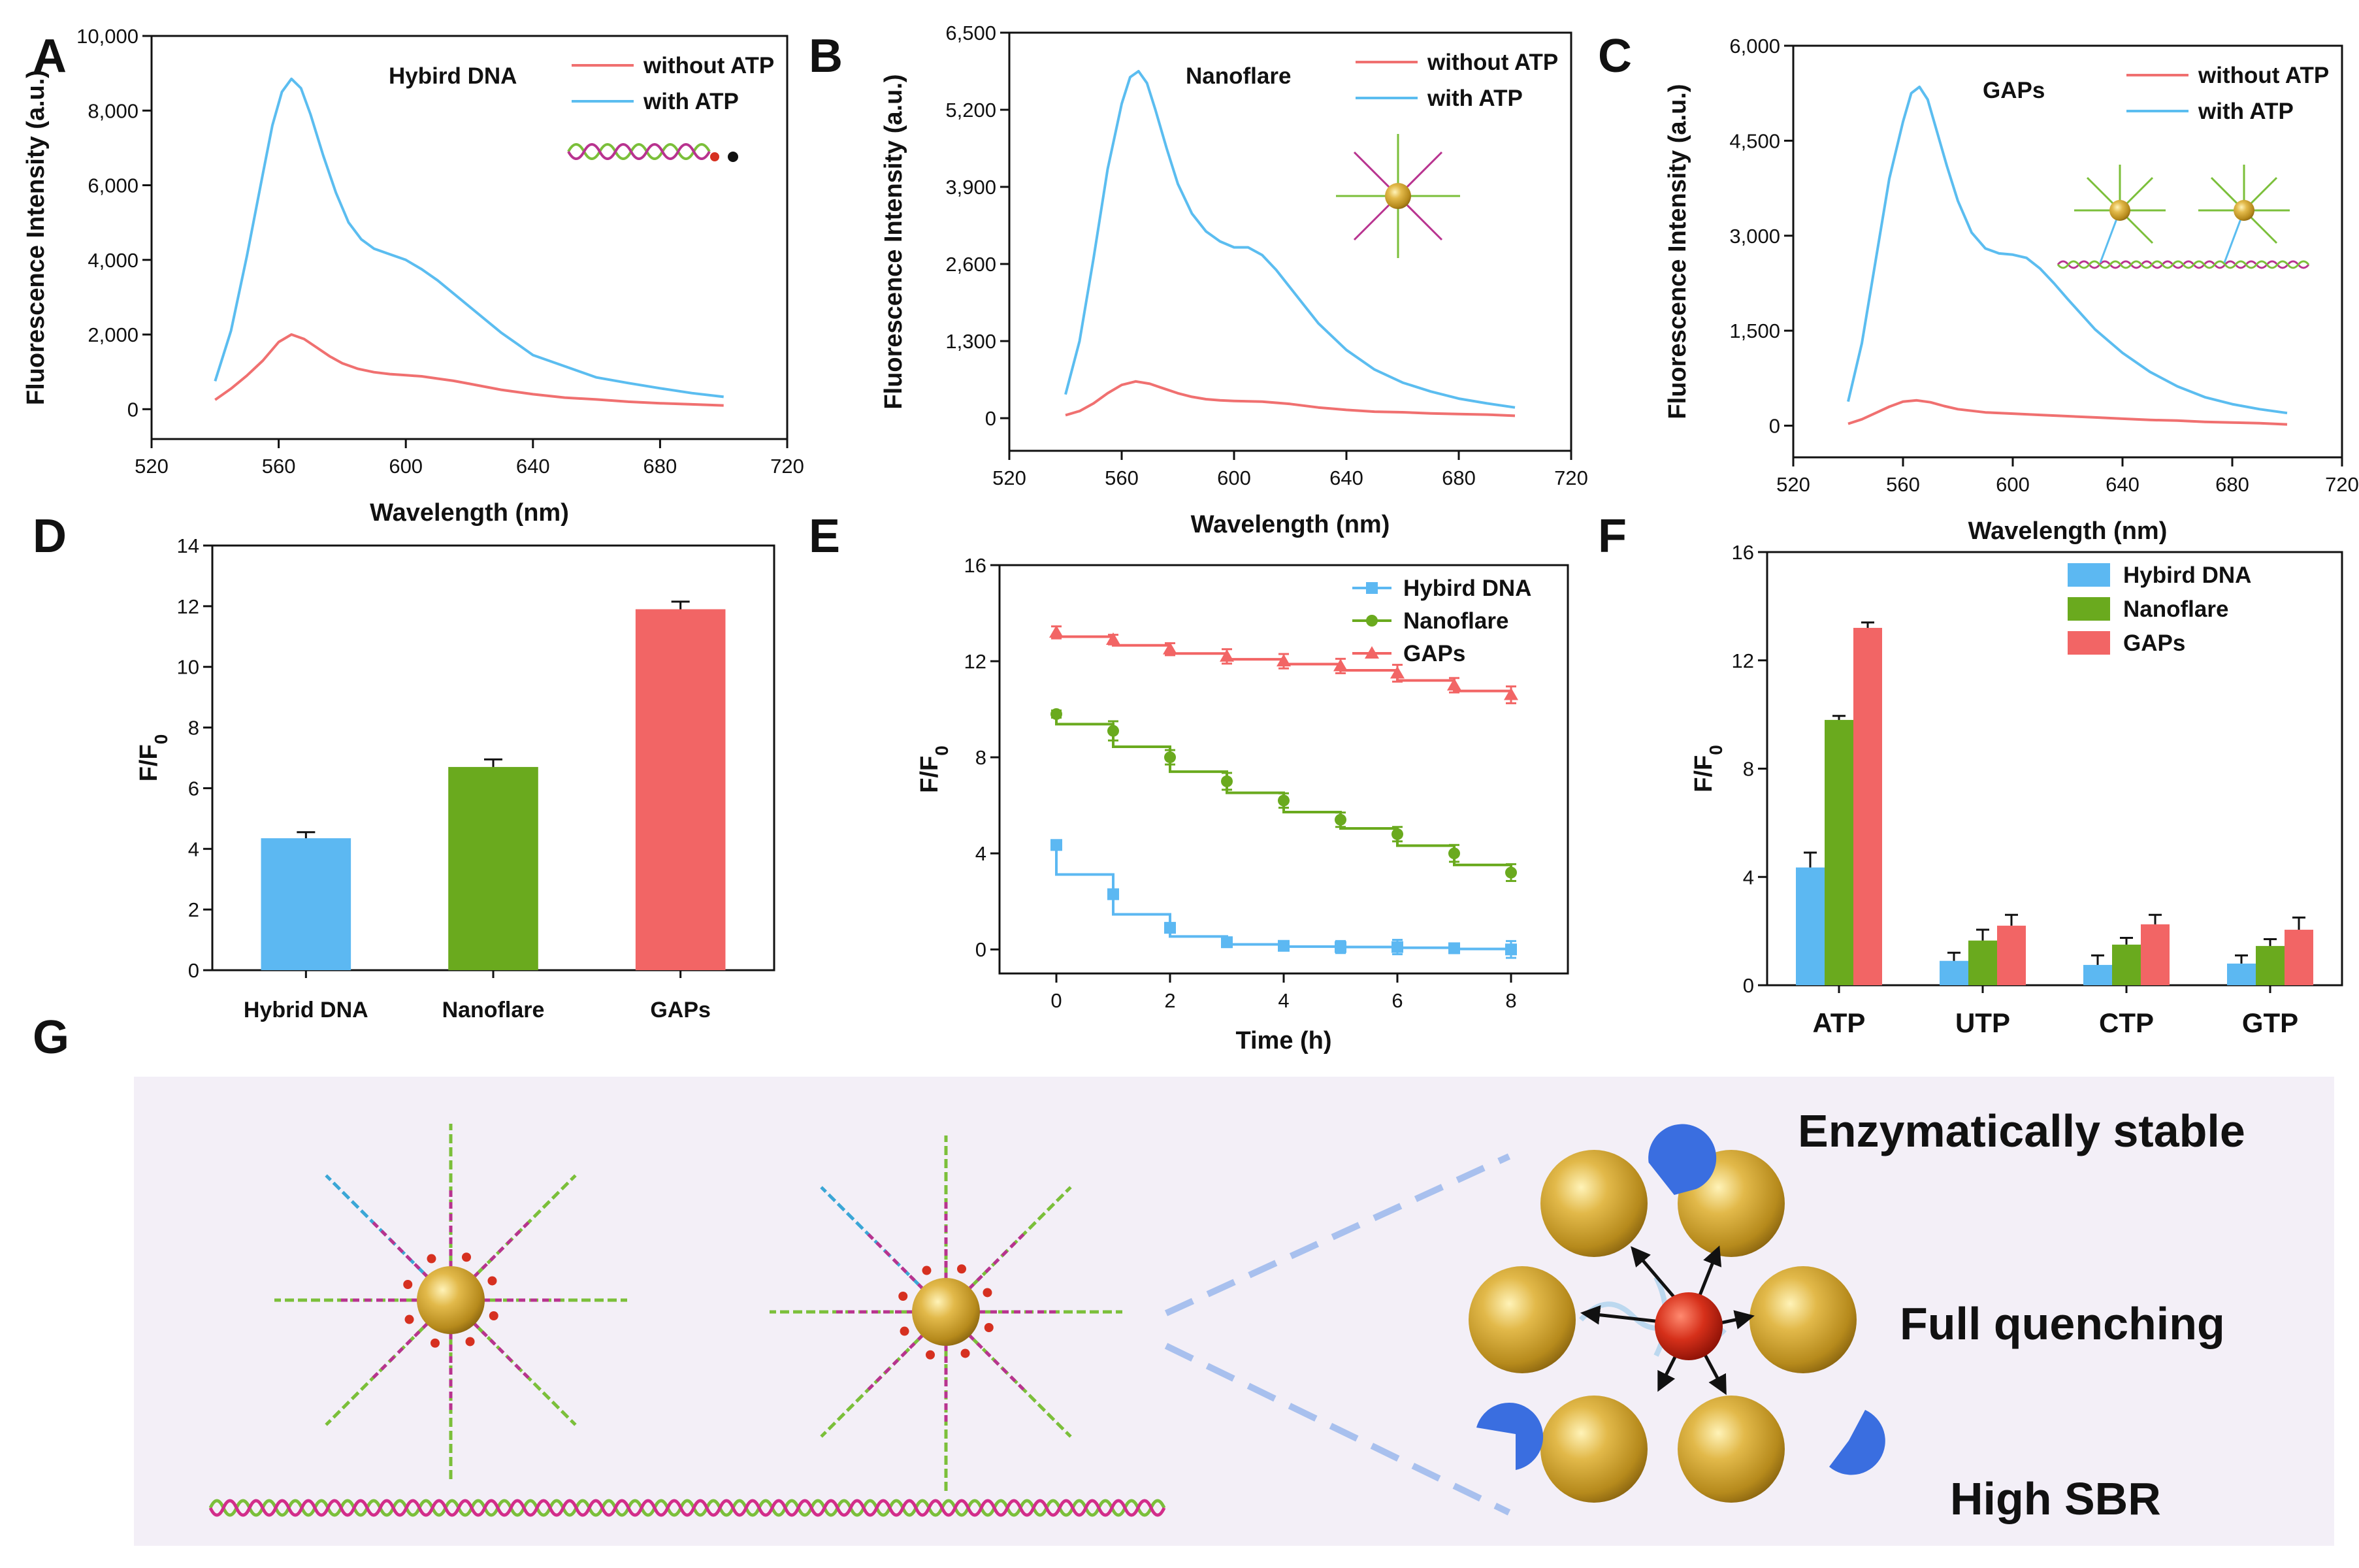  I want to click on y-tick-label: 4,500, so click(1754, 140).